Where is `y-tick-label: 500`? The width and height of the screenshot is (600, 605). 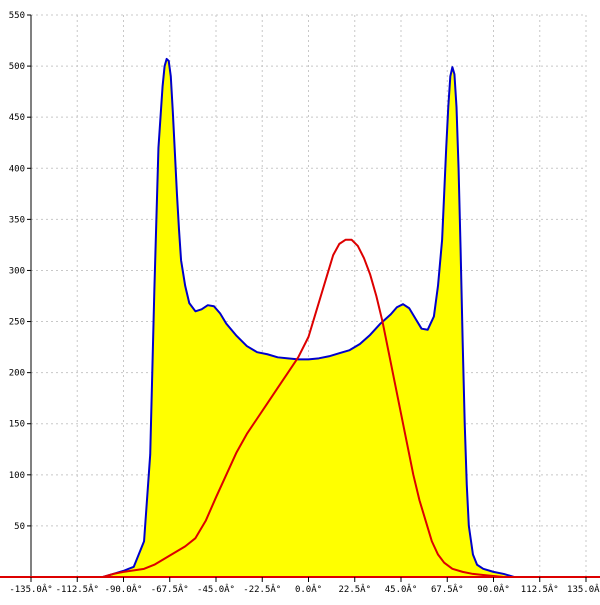 y-tick-label: 500 is located at coordinates (17, 67).